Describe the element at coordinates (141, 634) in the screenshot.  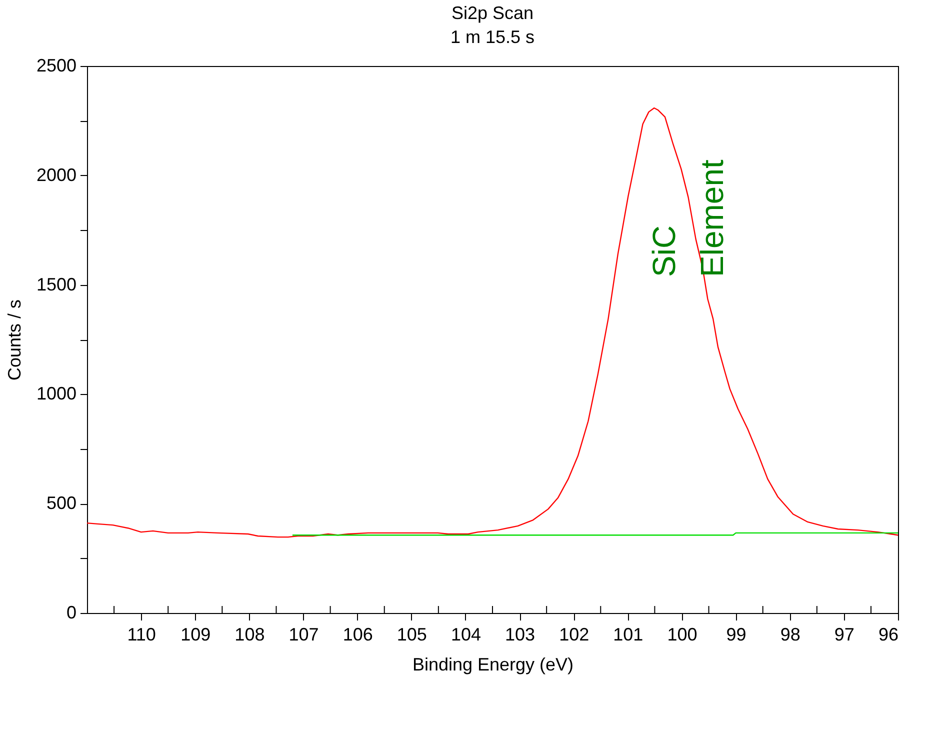
I see `x-tick-label: 110` at that location.